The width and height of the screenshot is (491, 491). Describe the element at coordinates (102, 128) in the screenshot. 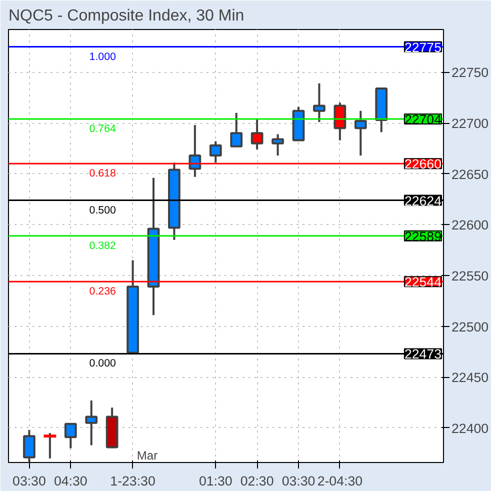

I see `annotation: 0.764` at that location.